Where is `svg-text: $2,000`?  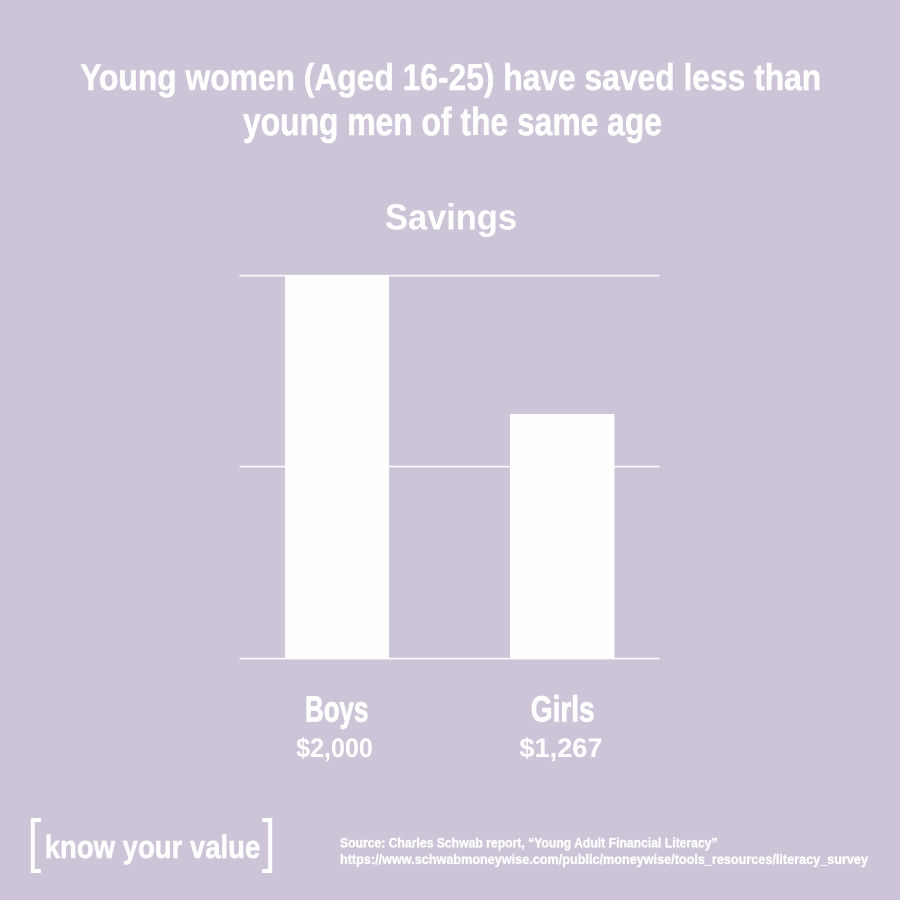 svg-text: $2,000 is located at coordinates (334, 748).